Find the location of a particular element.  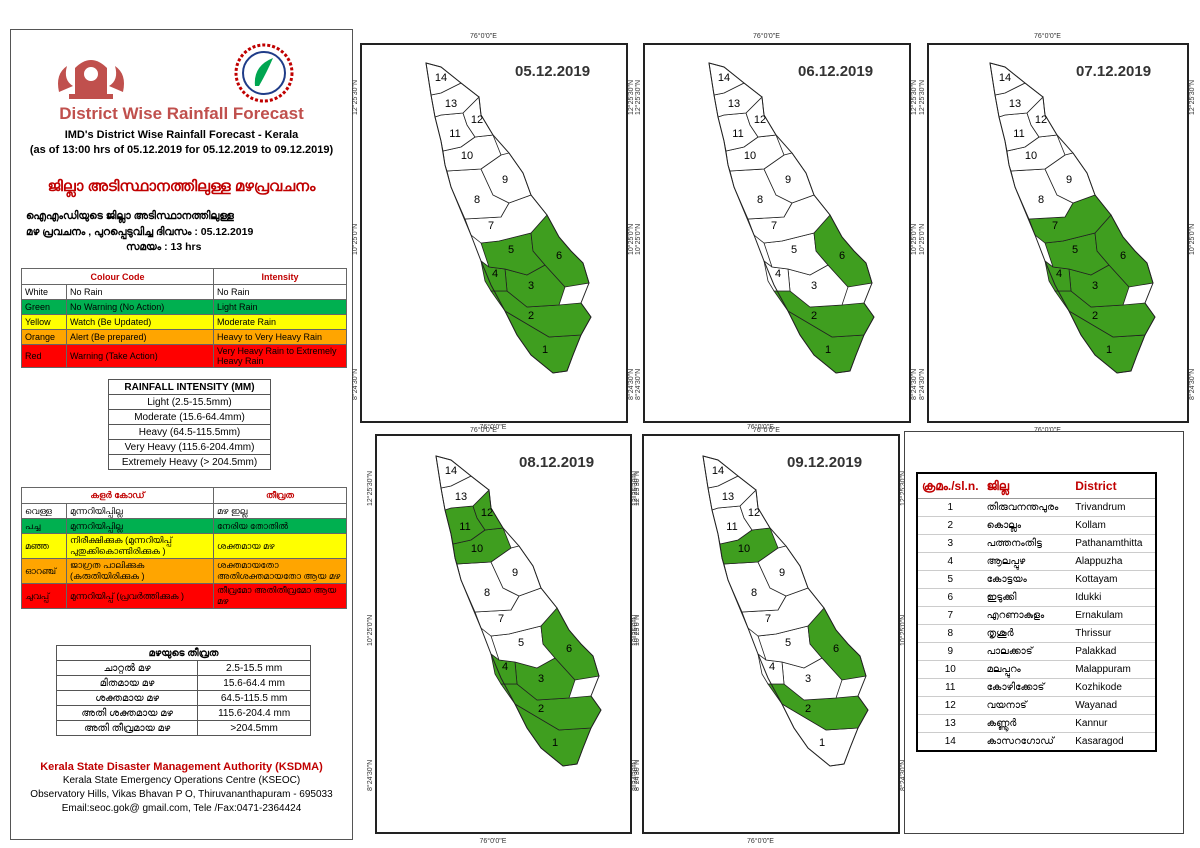

rainfall-row: Very Heavy (115.6-204.4mm) is located at coordinates (189, 447).